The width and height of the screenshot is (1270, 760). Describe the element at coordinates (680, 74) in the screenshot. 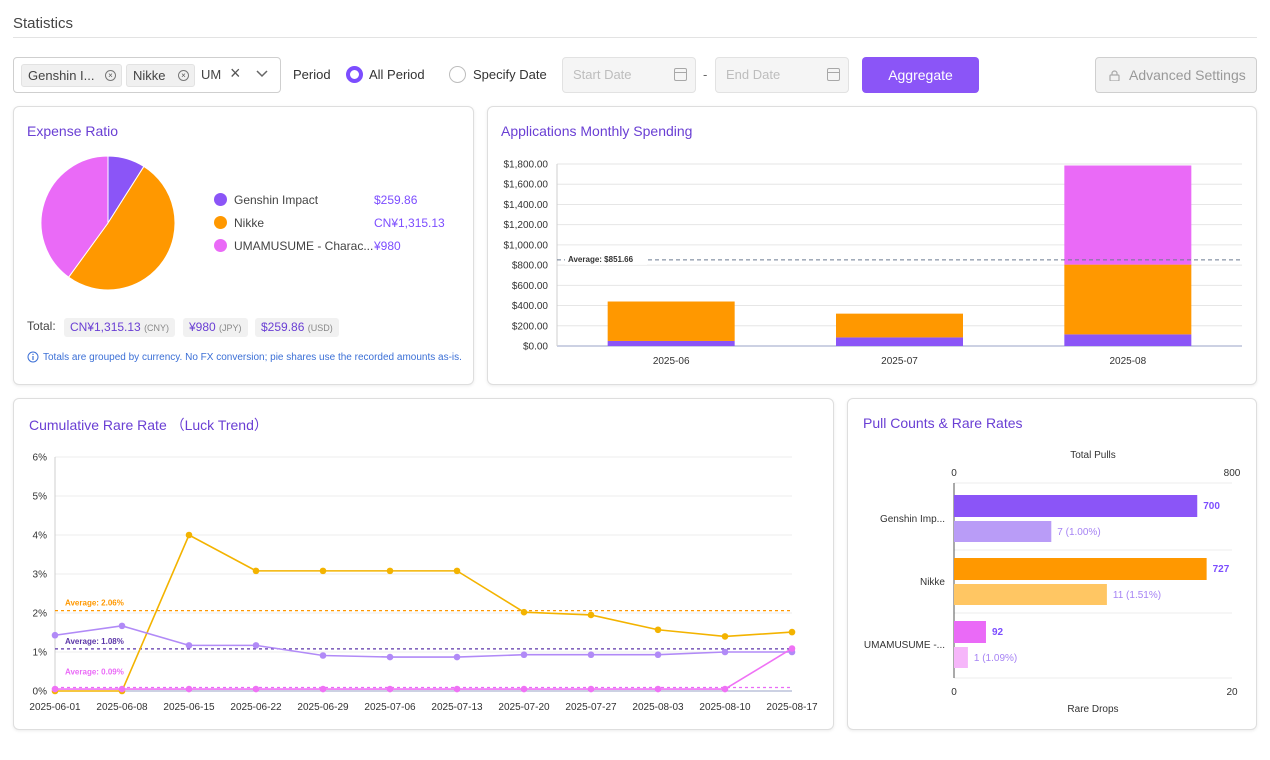

I see `calendar-icon` at that location.